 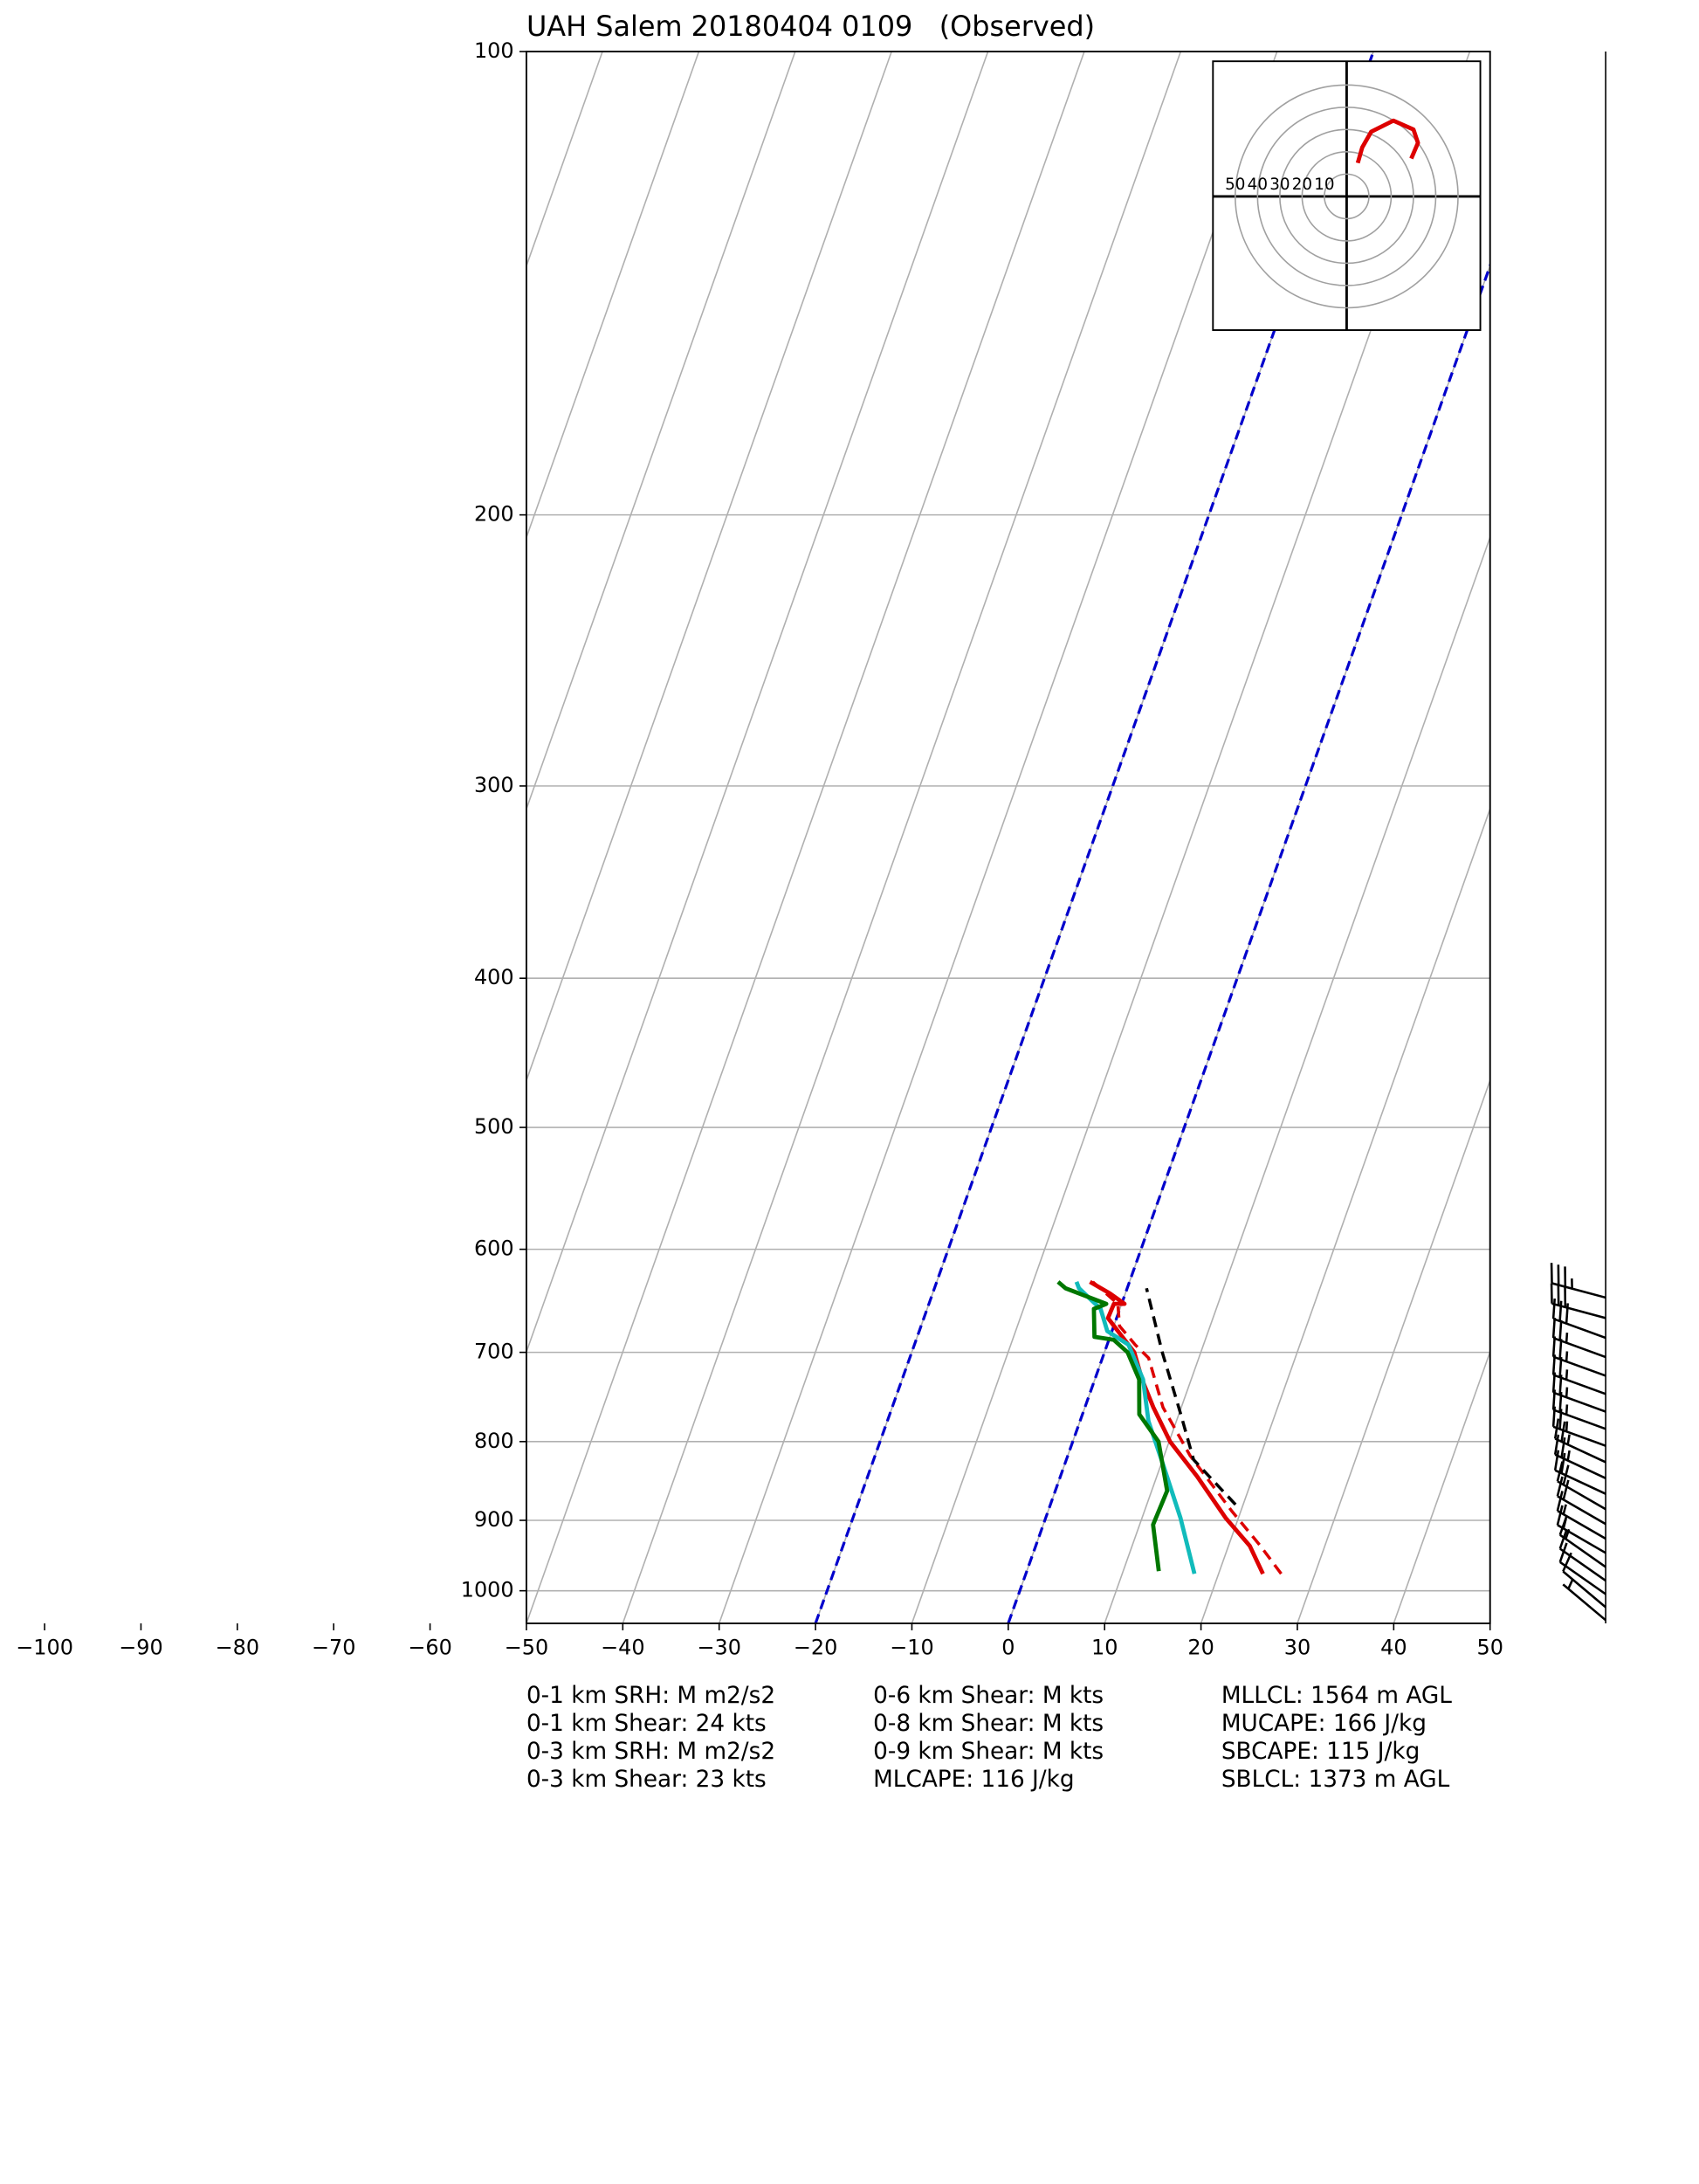 What do you see at coordinates (646, 1780) in the screenshot?
I see `annotation: 0-3 km Shear: 23 kts` at bounding box center [646, 1780].